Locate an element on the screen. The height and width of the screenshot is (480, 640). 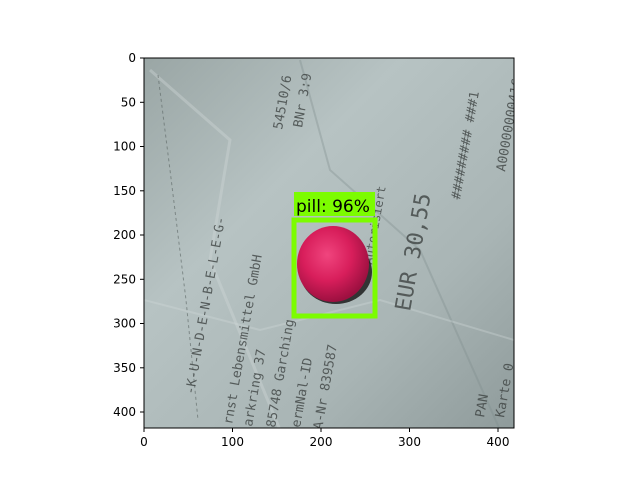
x-tick-label: 100 is located at coordinates (232, 442).